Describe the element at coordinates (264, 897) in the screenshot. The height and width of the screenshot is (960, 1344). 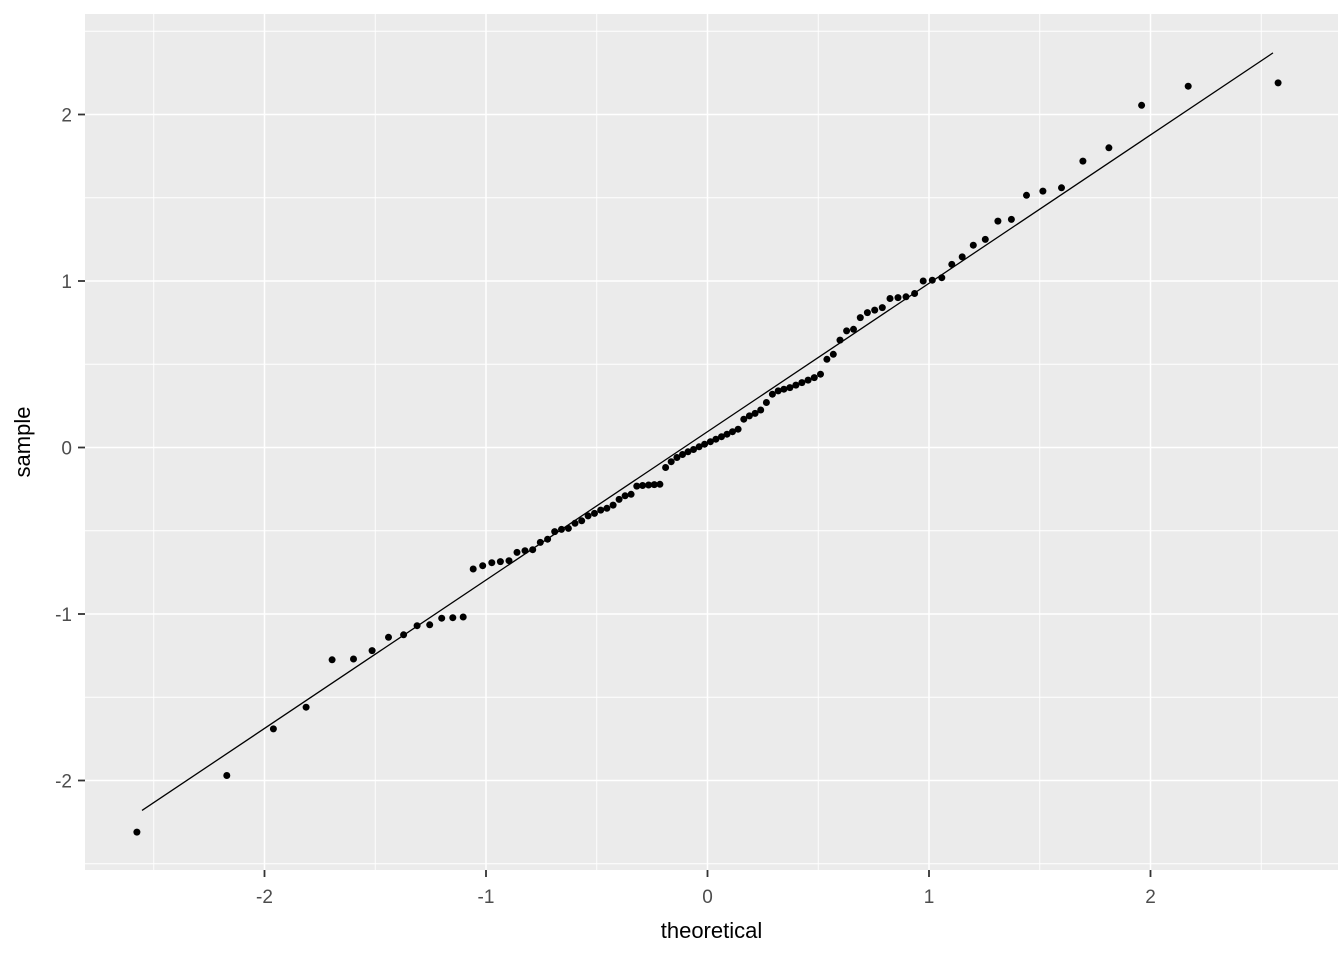
I see `x-tick-label: -2` at that location.